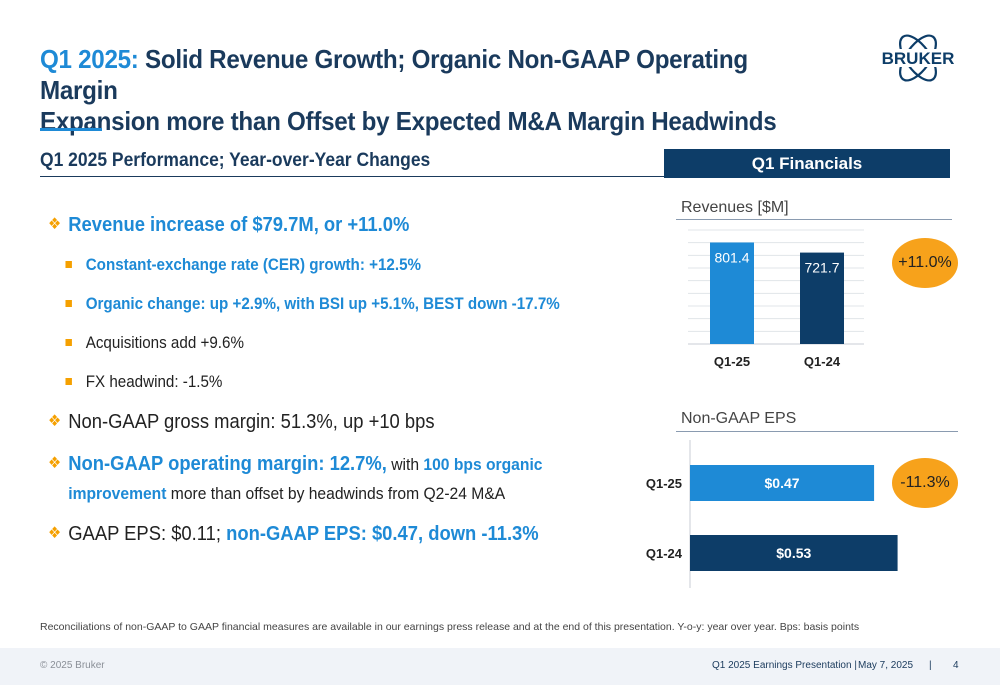 The height and width of the screenshot is (685, 1000). I want to click on eps-data-label: $0.53, so click(793, 553).